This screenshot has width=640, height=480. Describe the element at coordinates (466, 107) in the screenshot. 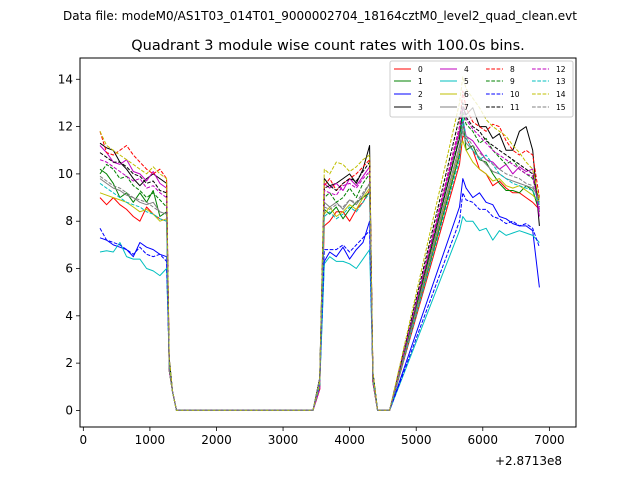

I see `legend-label-7: 7` at that location.